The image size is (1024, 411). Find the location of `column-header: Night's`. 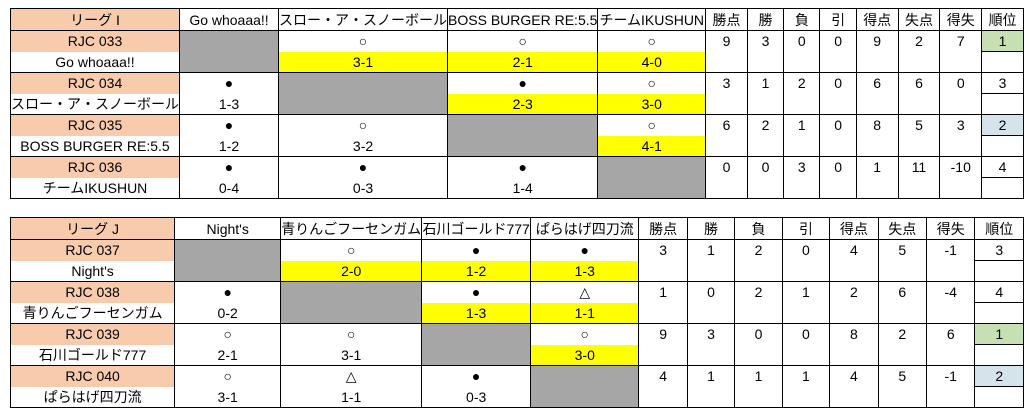

column-header: Night's is located at coordinates (228, 228).